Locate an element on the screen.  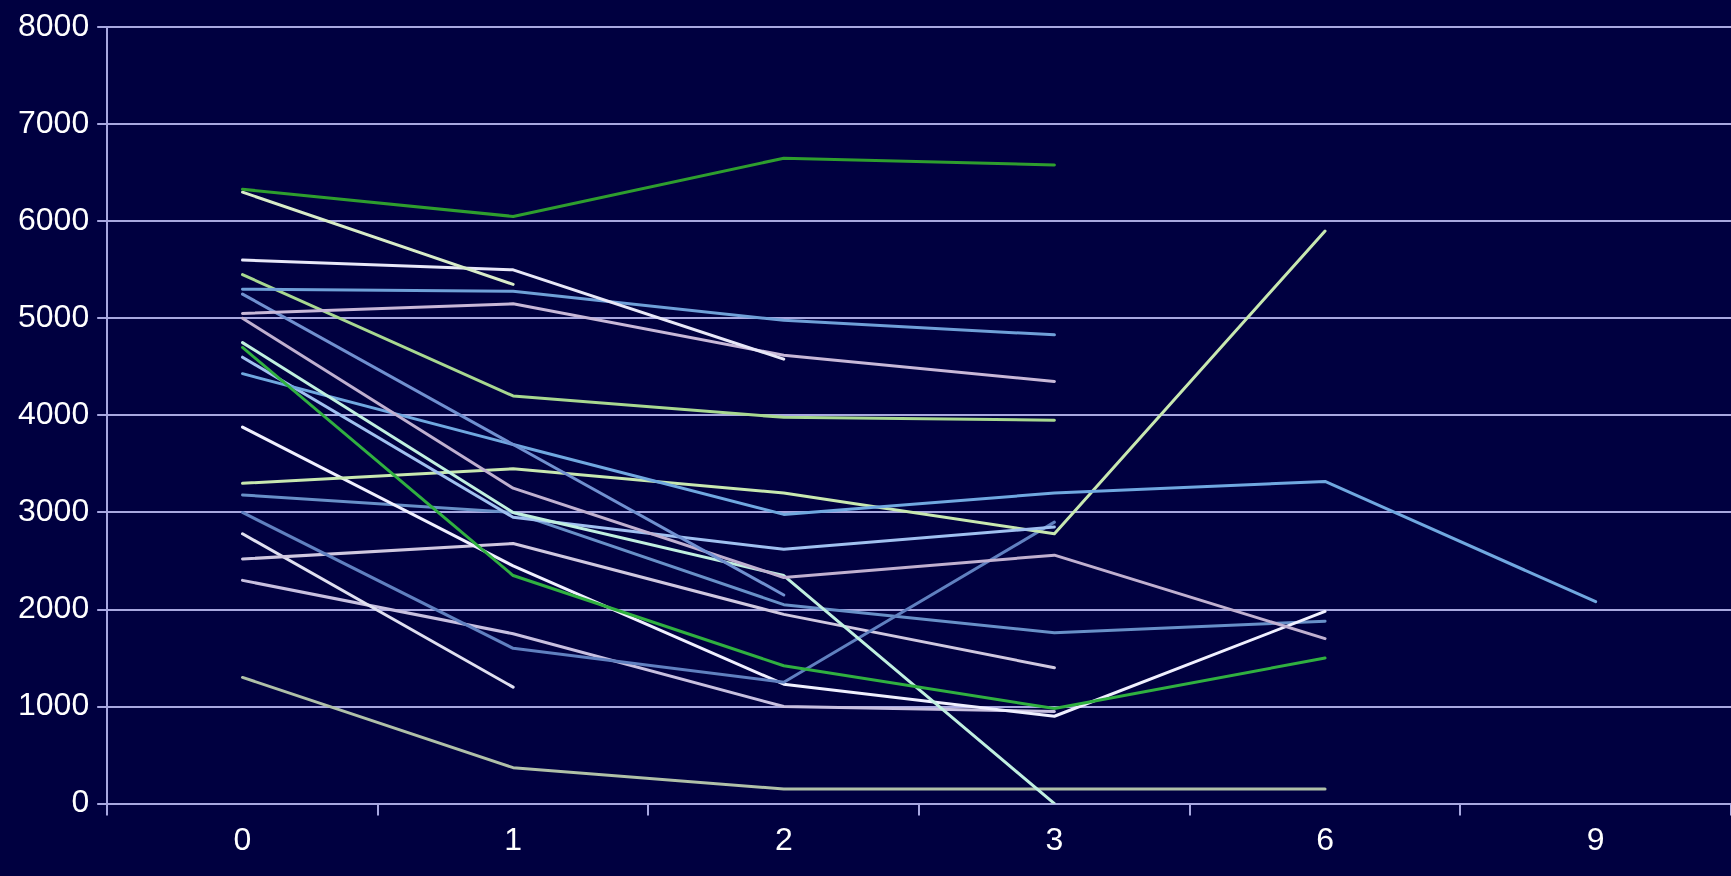
y-tick-label: 5000 is located at coordinates (54, 316).